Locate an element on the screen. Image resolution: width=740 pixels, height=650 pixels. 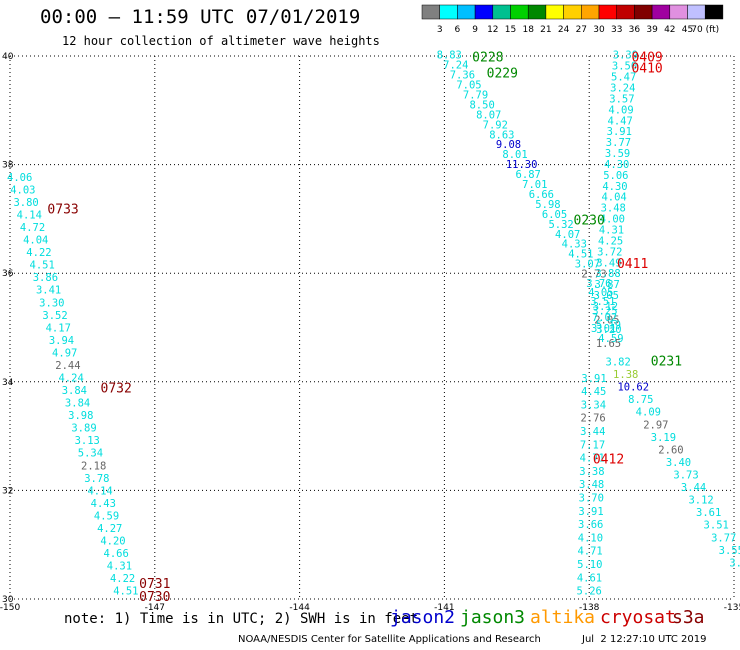
wave-height-value: 3.38 is located at coordinates (591, 472).